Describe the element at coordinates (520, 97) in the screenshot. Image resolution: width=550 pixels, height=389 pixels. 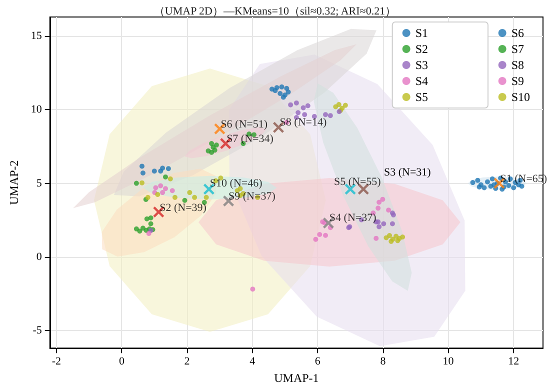
I see `legend-label: S10` at that location.